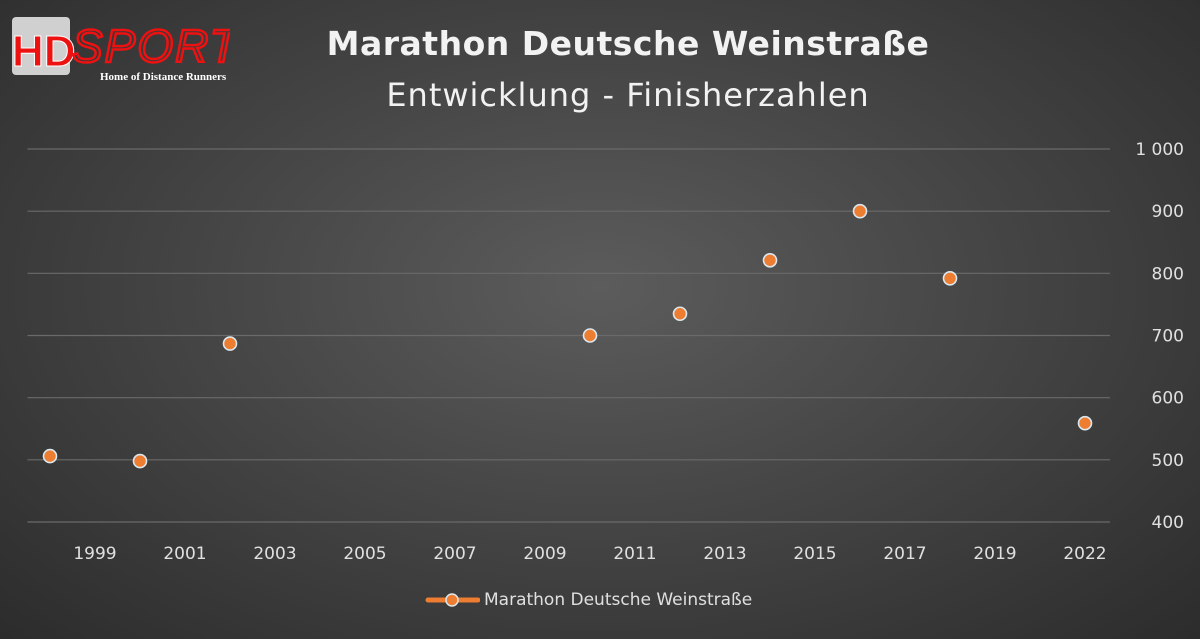 The image size is (1200, 639). I want to click on legend: Marathon Deutsche Weinstraße, so click(588, 600).